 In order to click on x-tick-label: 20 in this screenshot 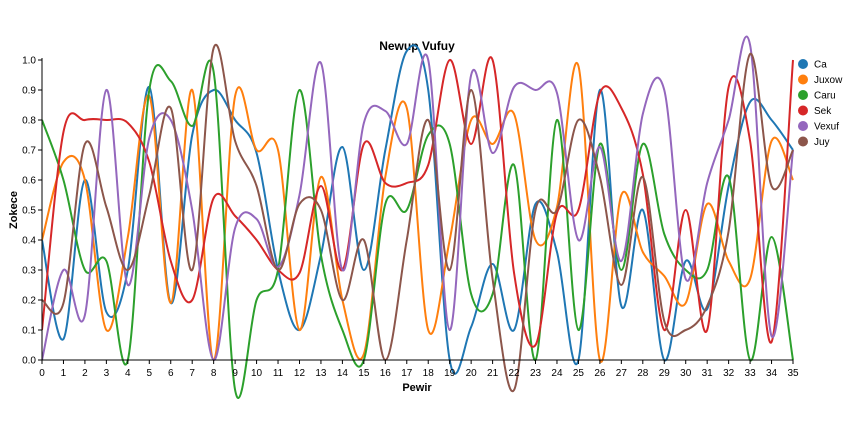, I will do `click(472, 373)`.